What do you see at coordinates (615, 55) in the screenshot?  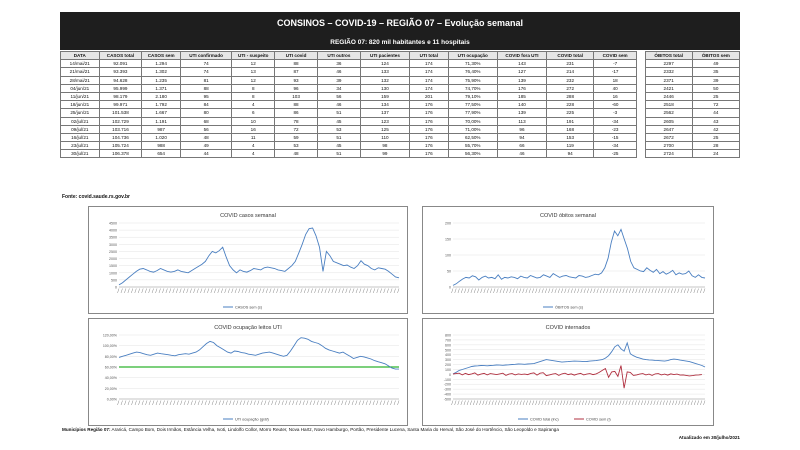 I see `table-column-header: COVID sem` at bounding box center [615, 55].